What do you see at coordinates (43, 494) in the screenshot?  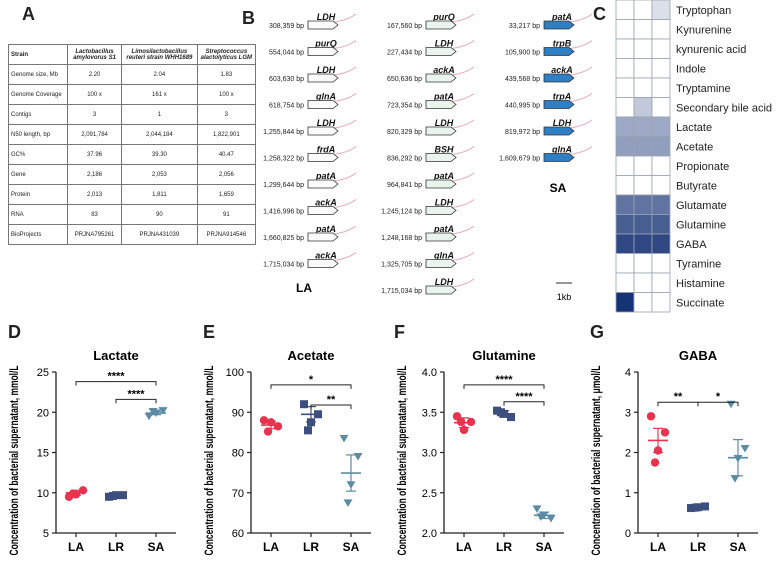 I see `y-tick-label: 10` at bounding box center [43, 494].